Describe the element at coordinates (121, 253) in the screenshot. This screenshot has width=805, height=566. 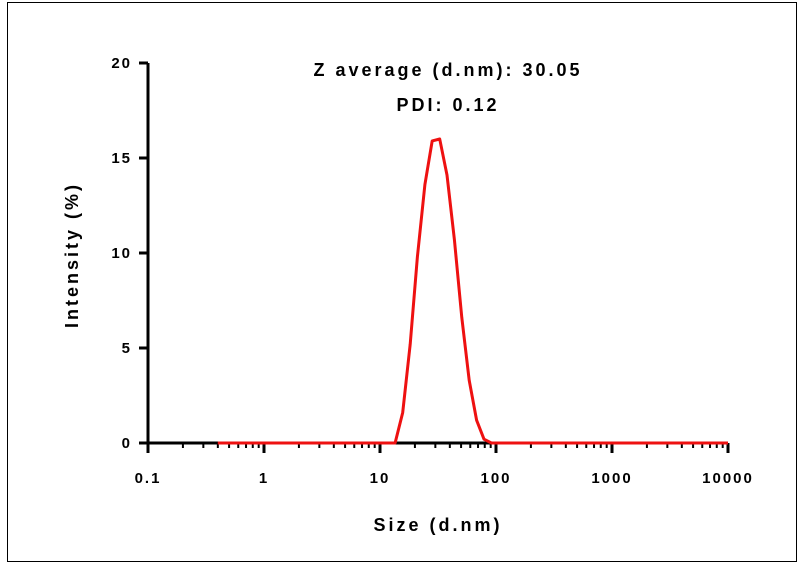
I see `y-tick-label-10: 10` at that location.